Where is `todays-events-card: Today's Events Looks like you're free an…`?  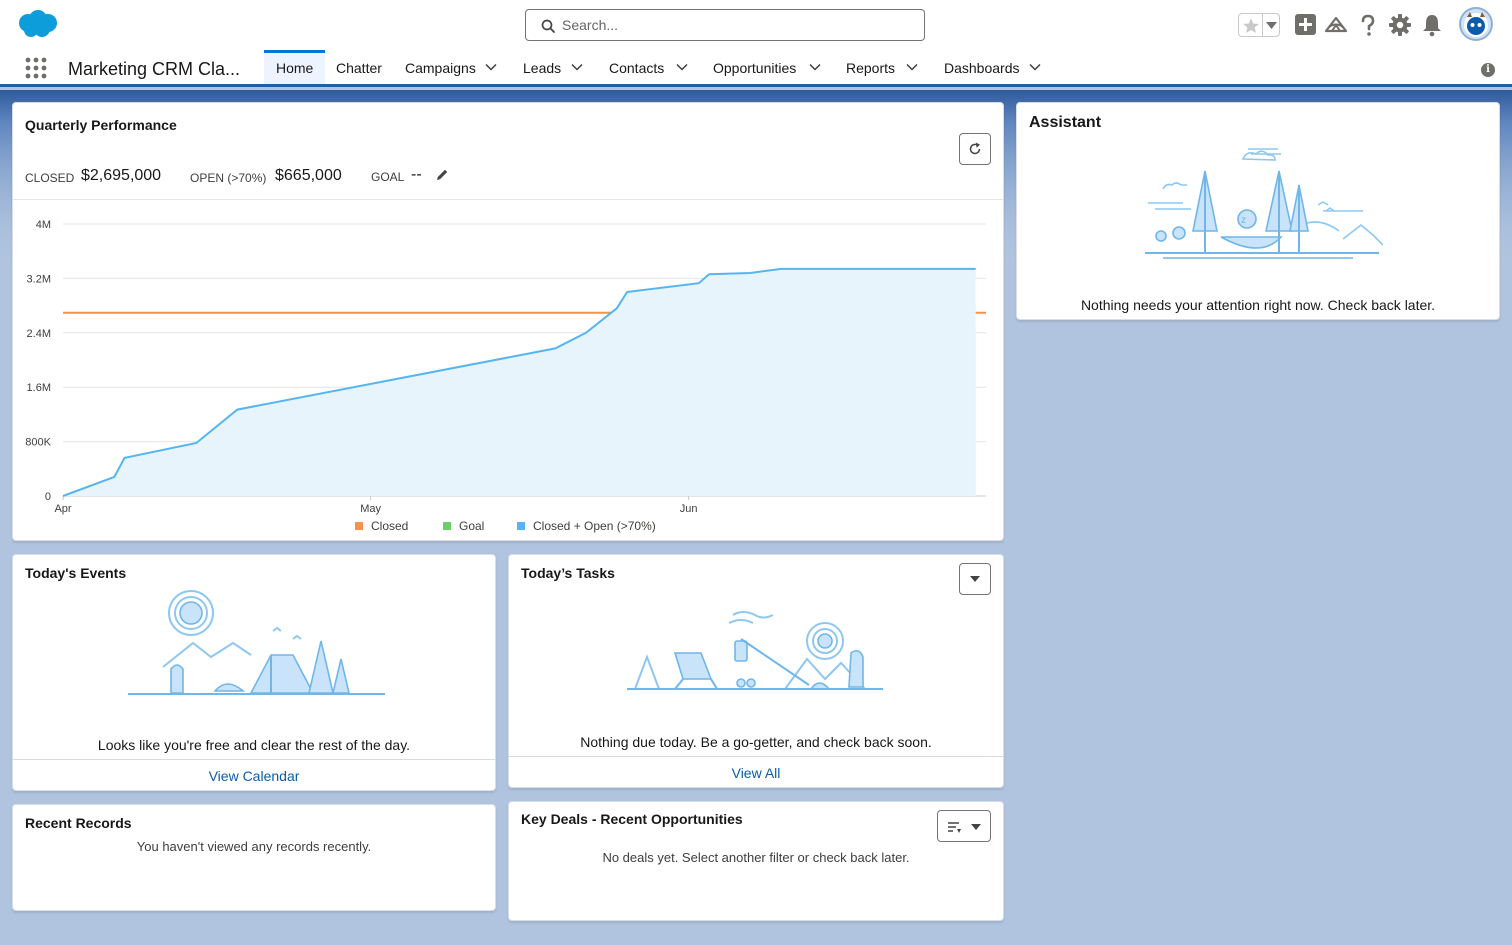
todays-events-card: Today's Events Looks like you're free an… is located at coordinates (254, 672).